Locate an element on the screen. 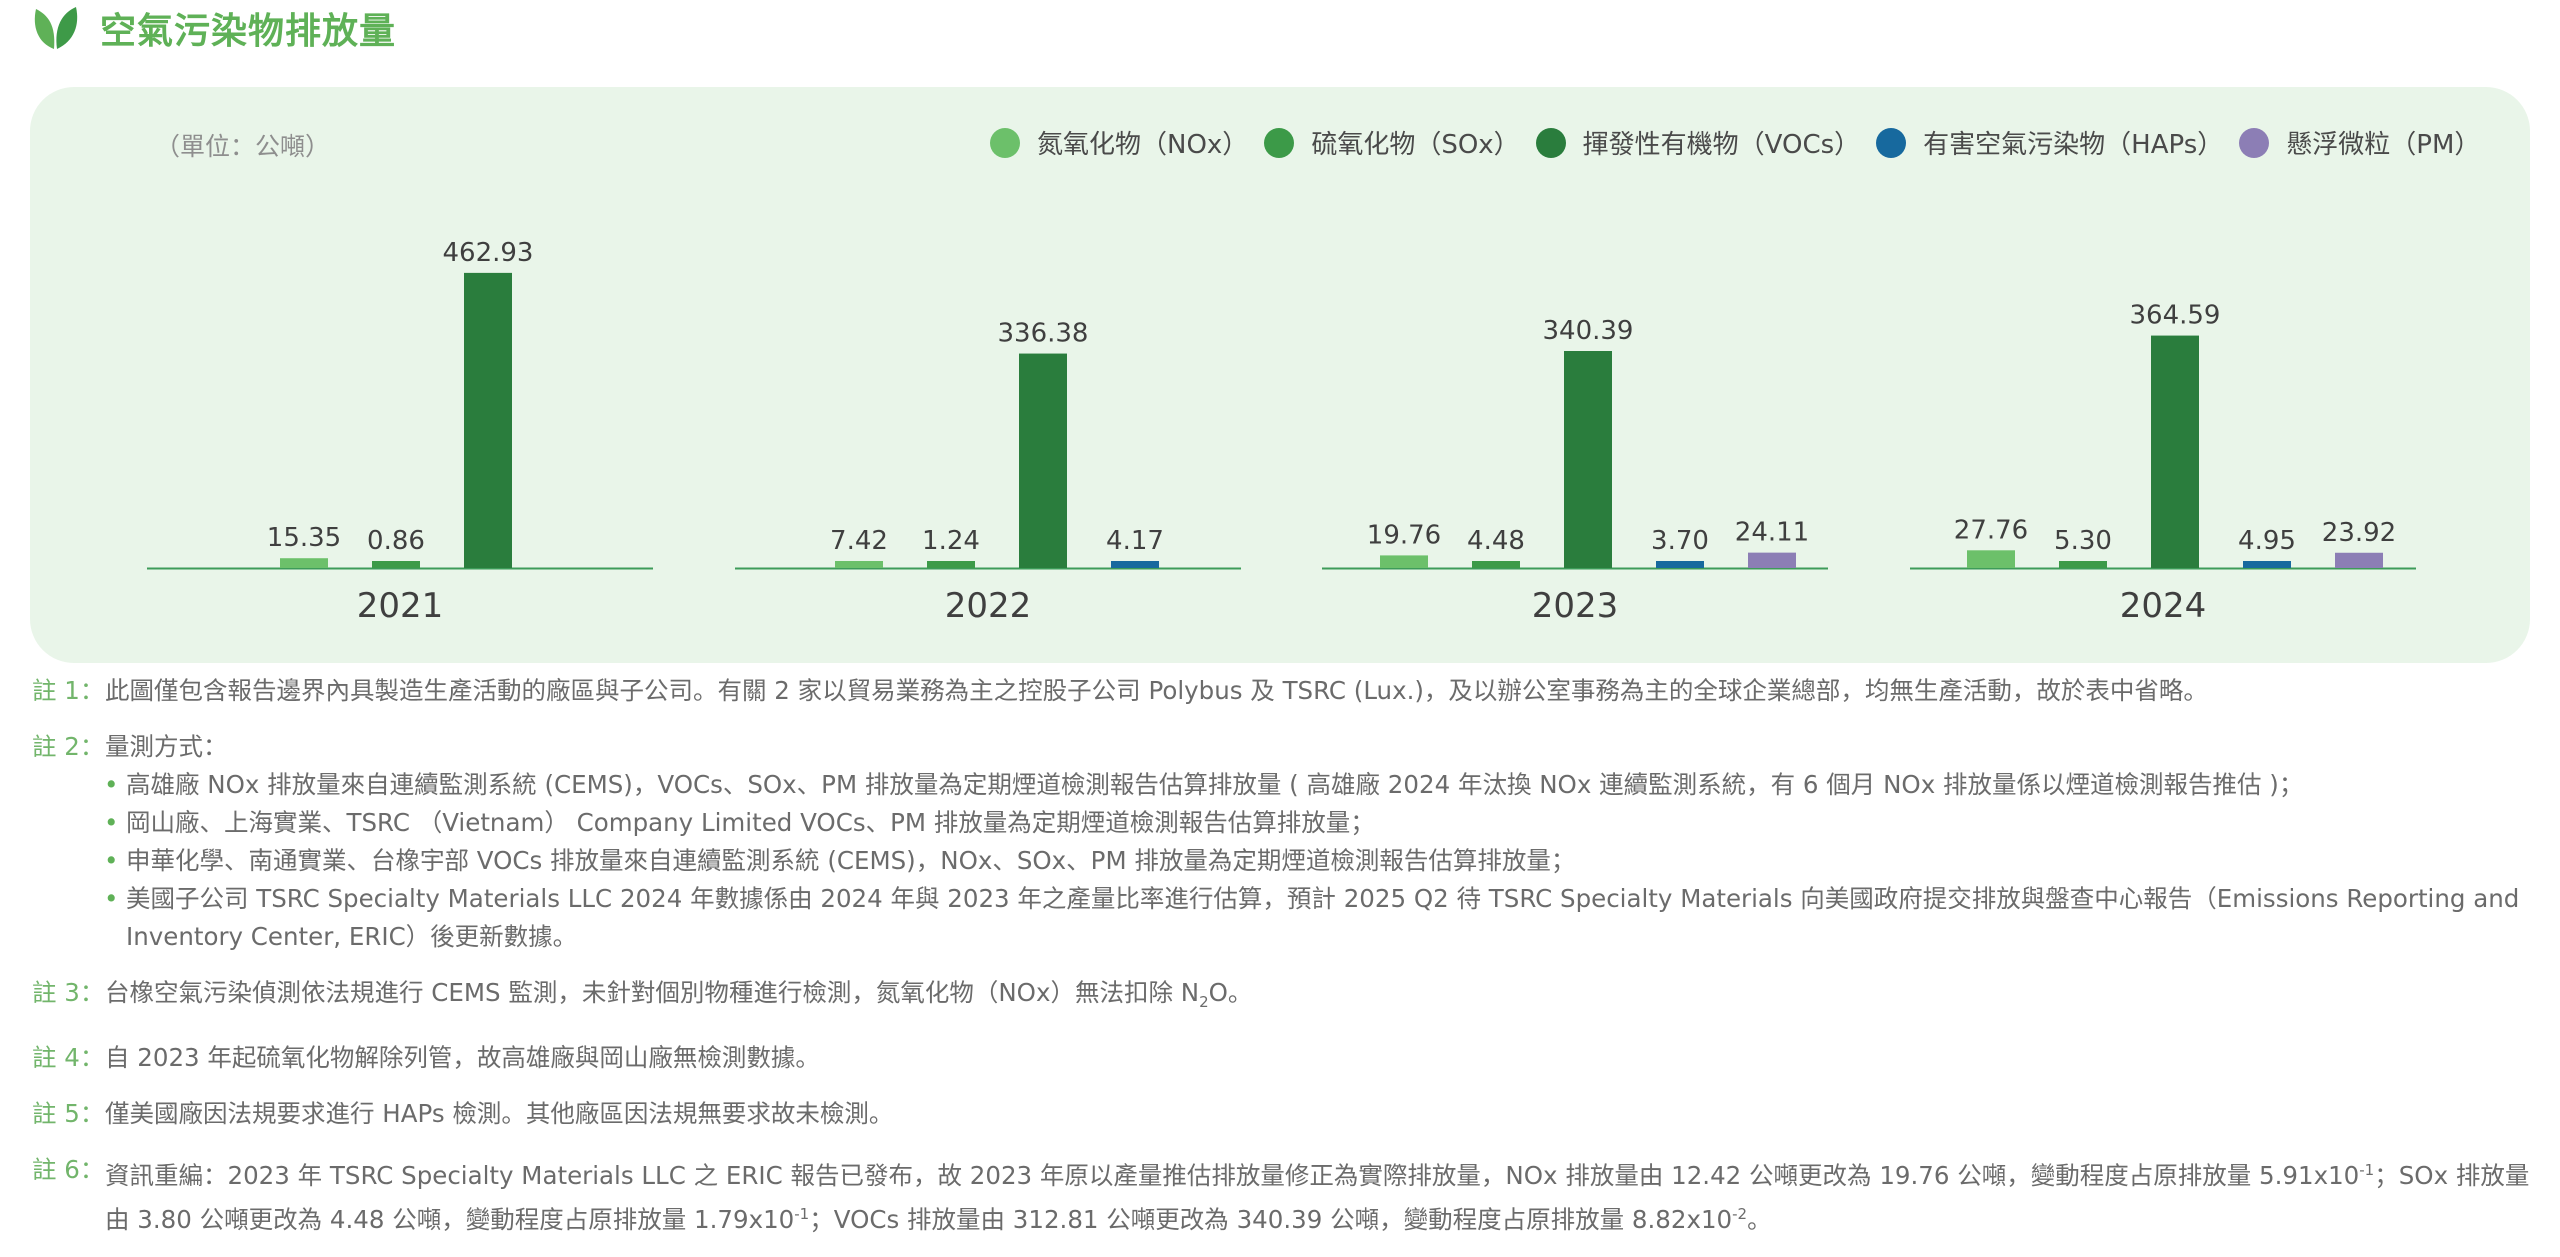  legend-swatch-pm is located at coordinates (2254, 142).